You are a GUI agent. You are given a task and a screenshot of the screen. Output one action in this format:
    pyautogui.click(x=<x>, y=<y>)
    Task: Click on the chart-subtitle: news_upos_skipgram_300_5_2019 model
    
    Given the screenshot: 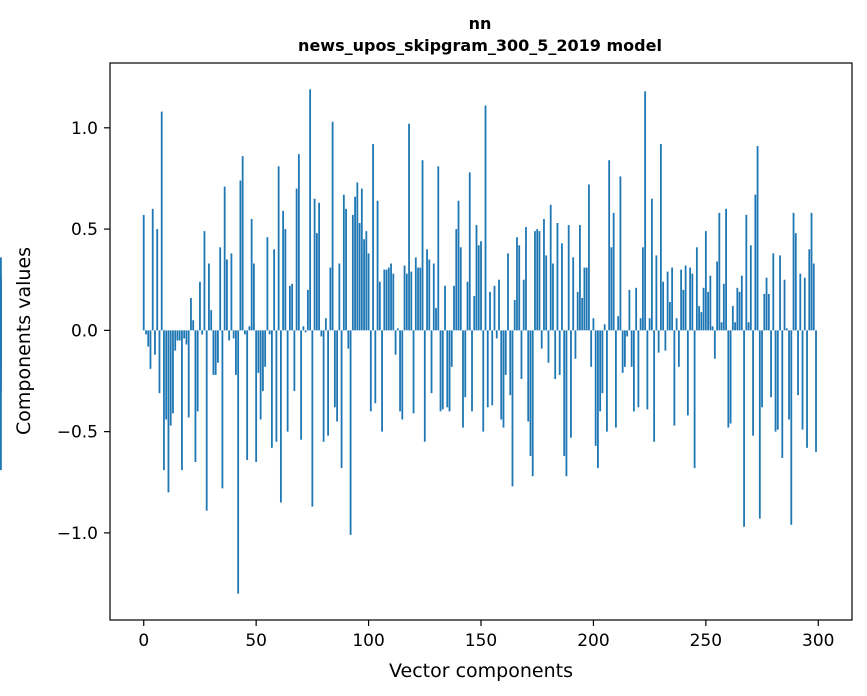 What is the action you would take?
    pyautogui.click(x=480, y=45)
    